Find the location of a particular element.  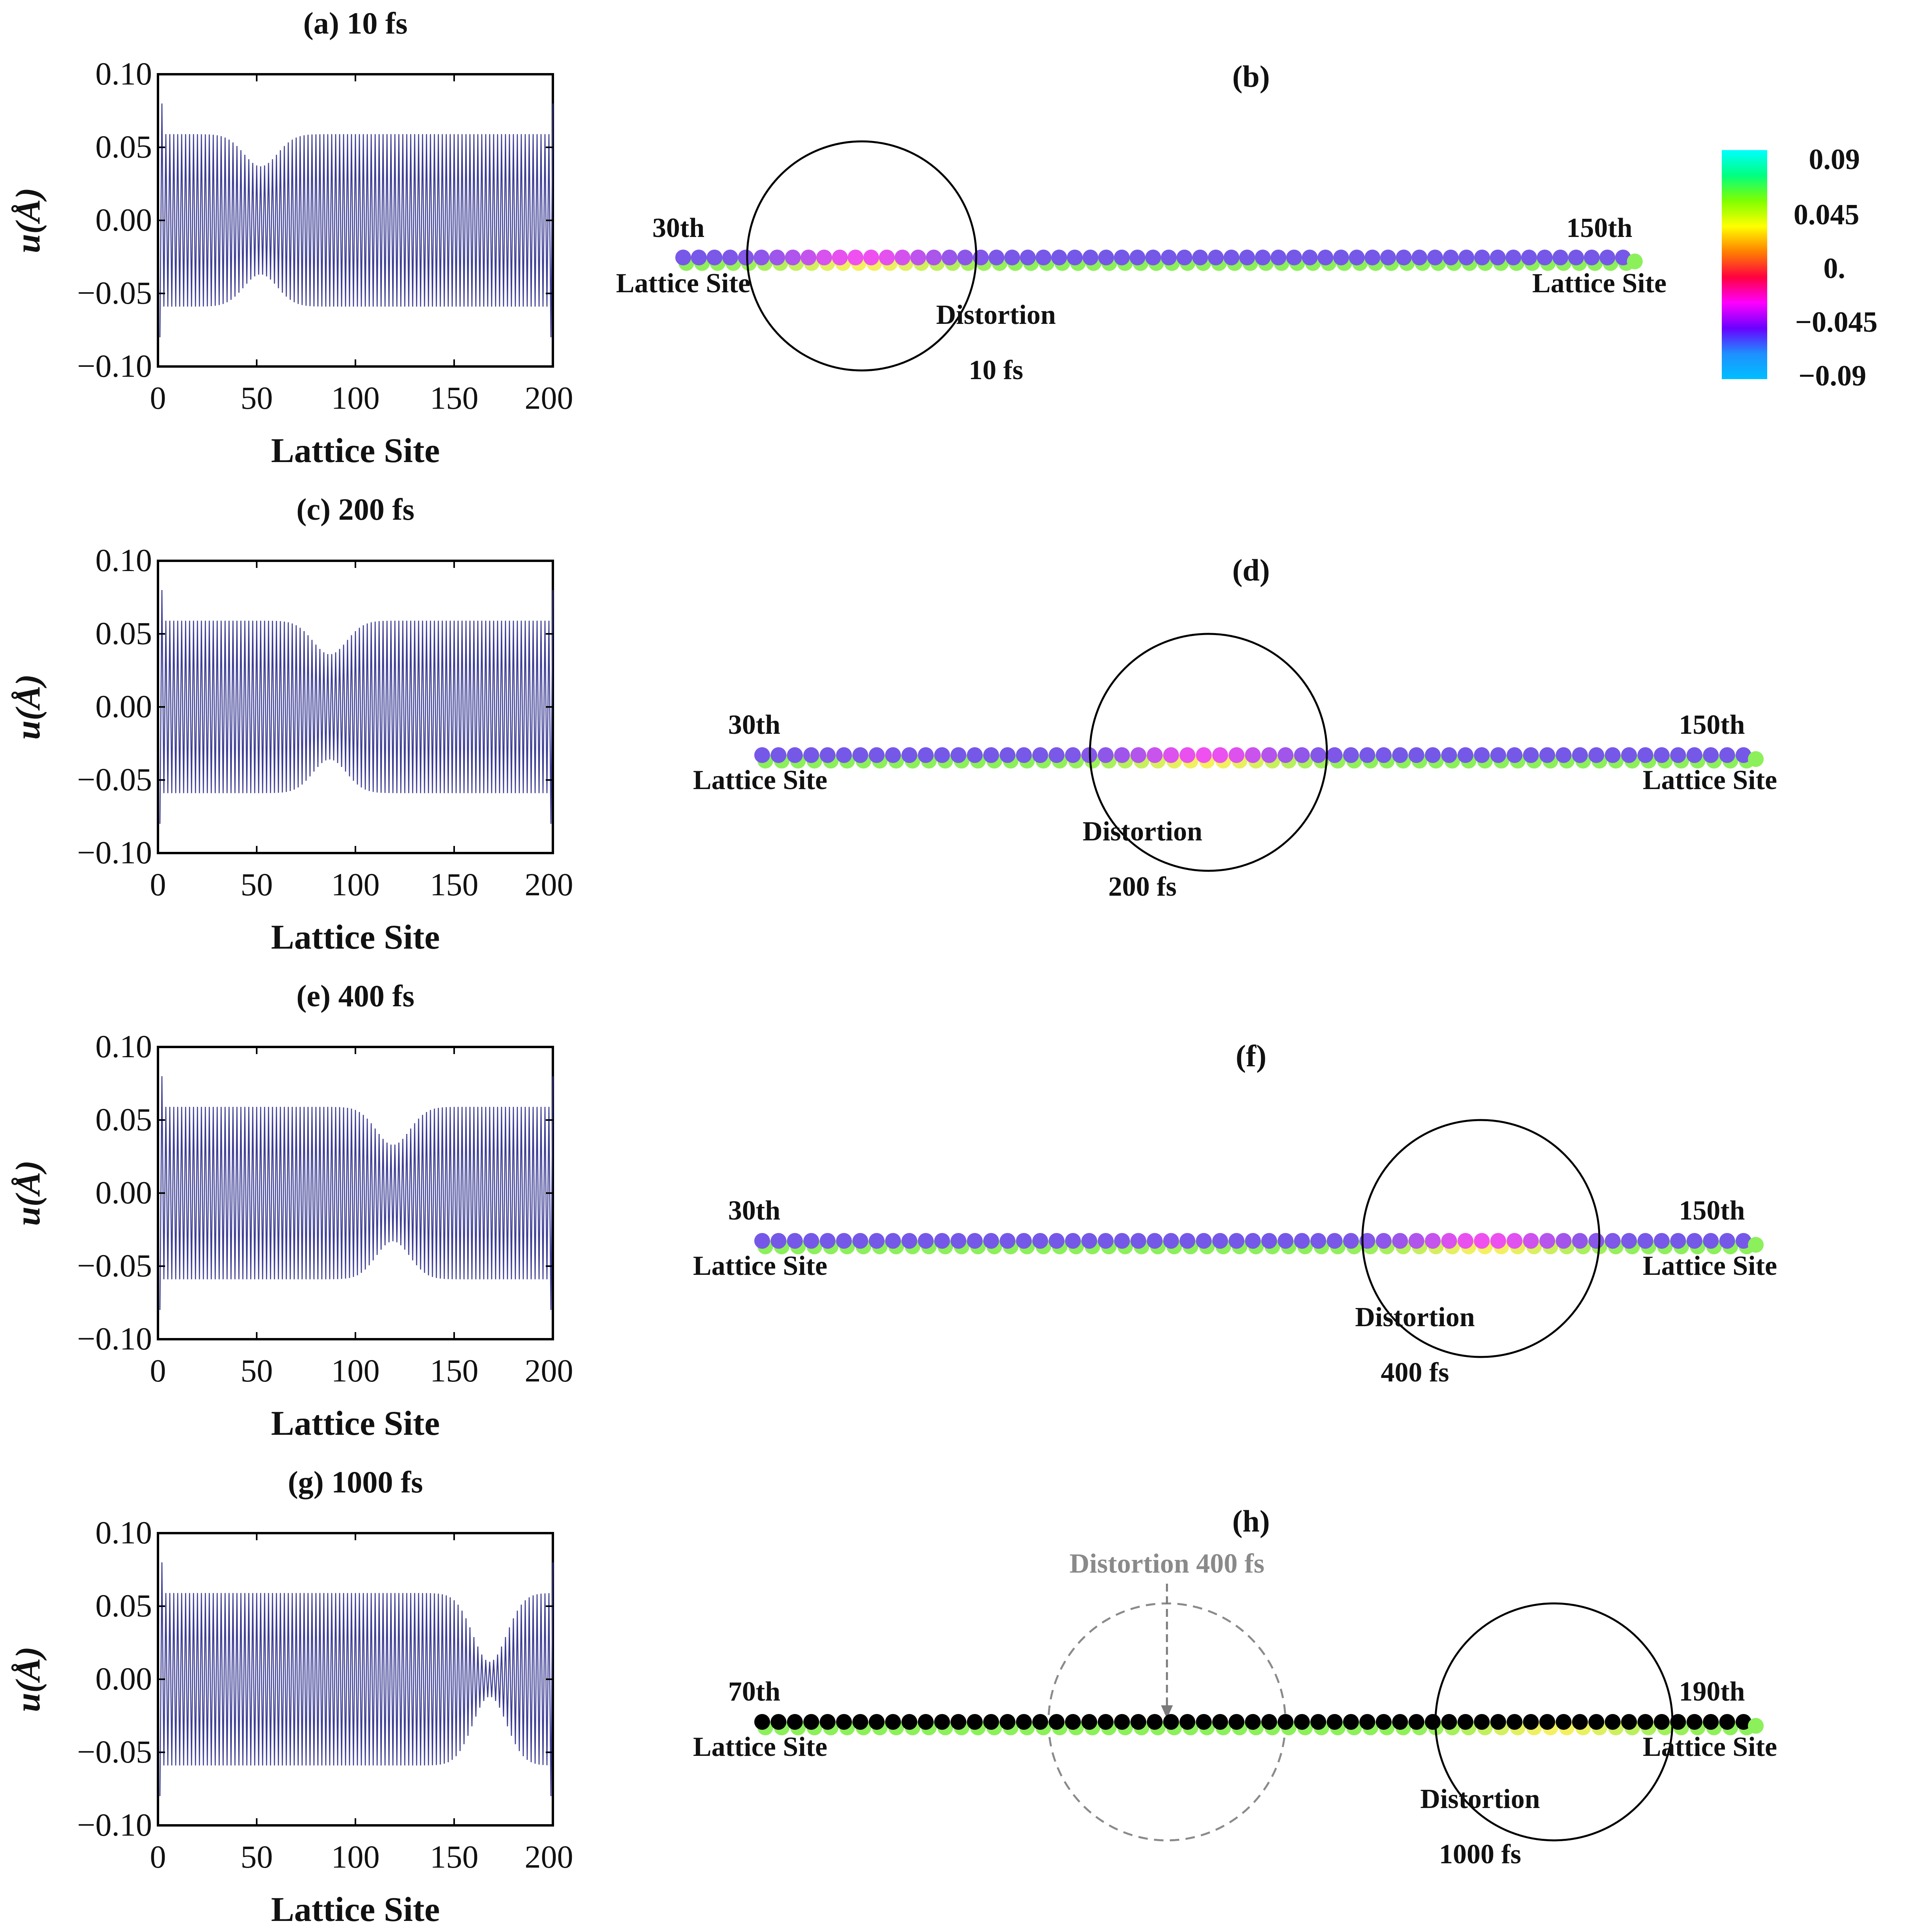

colorbar-tick-4: −0.09 is located at coordinates (1832, 376).